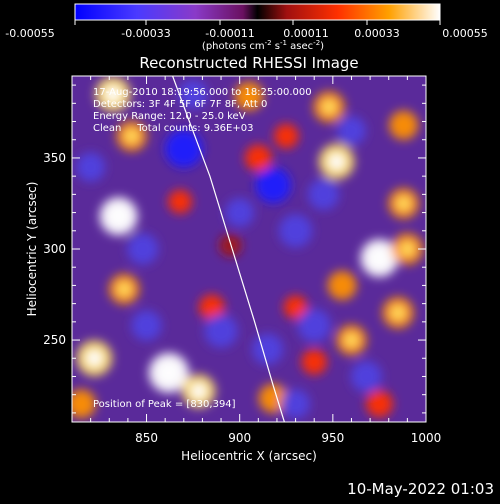 Image resolution: width=500 pixels, height=504 pixels. What do you see at coordinates (248, 63) in the screenshot?
I see `chart-title: Reconstructed RHESSI Image` at bounding box center [248, 63].